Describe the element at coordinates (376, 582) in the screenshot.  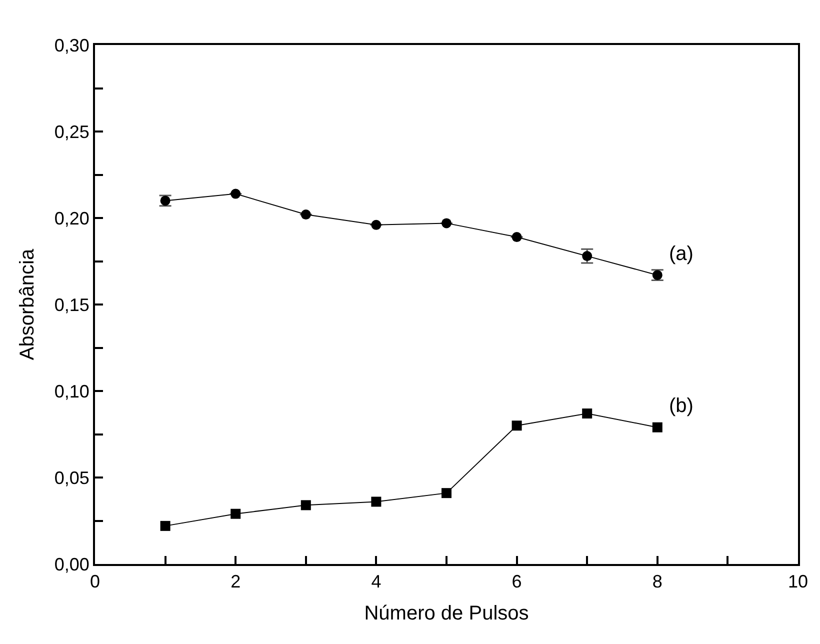
I see `x-tick-label: 4` at that location.